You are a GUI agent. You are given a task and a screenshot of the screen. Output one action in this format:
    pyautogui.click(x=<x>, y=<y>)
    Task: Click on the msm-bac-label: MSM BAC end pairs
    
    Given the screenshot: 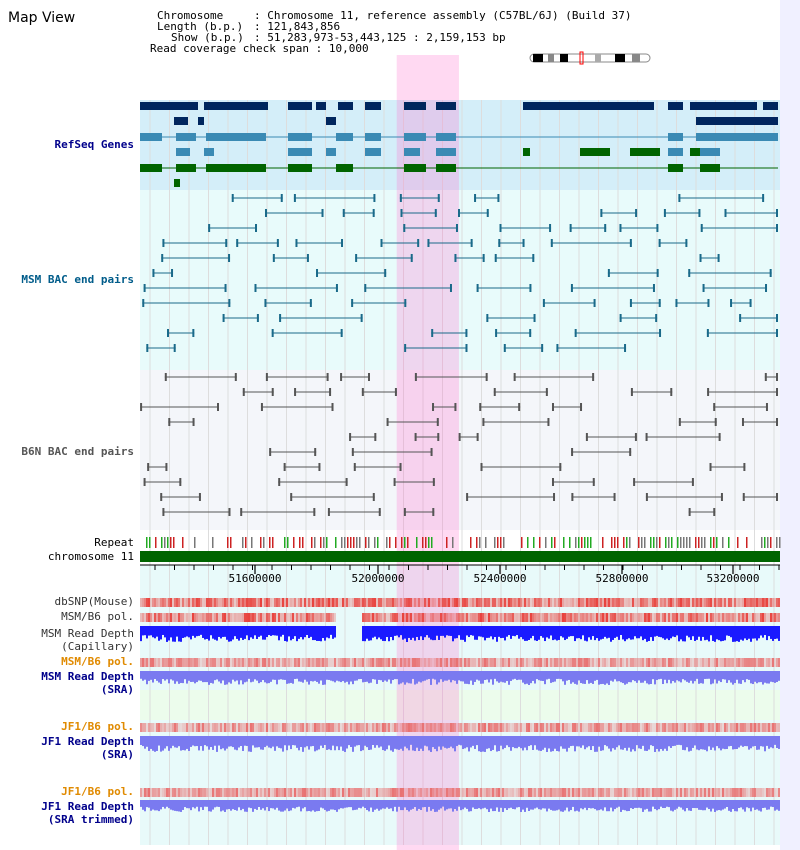 What is the action you would take?
    pyautogui.click(x=77, y=279)
    